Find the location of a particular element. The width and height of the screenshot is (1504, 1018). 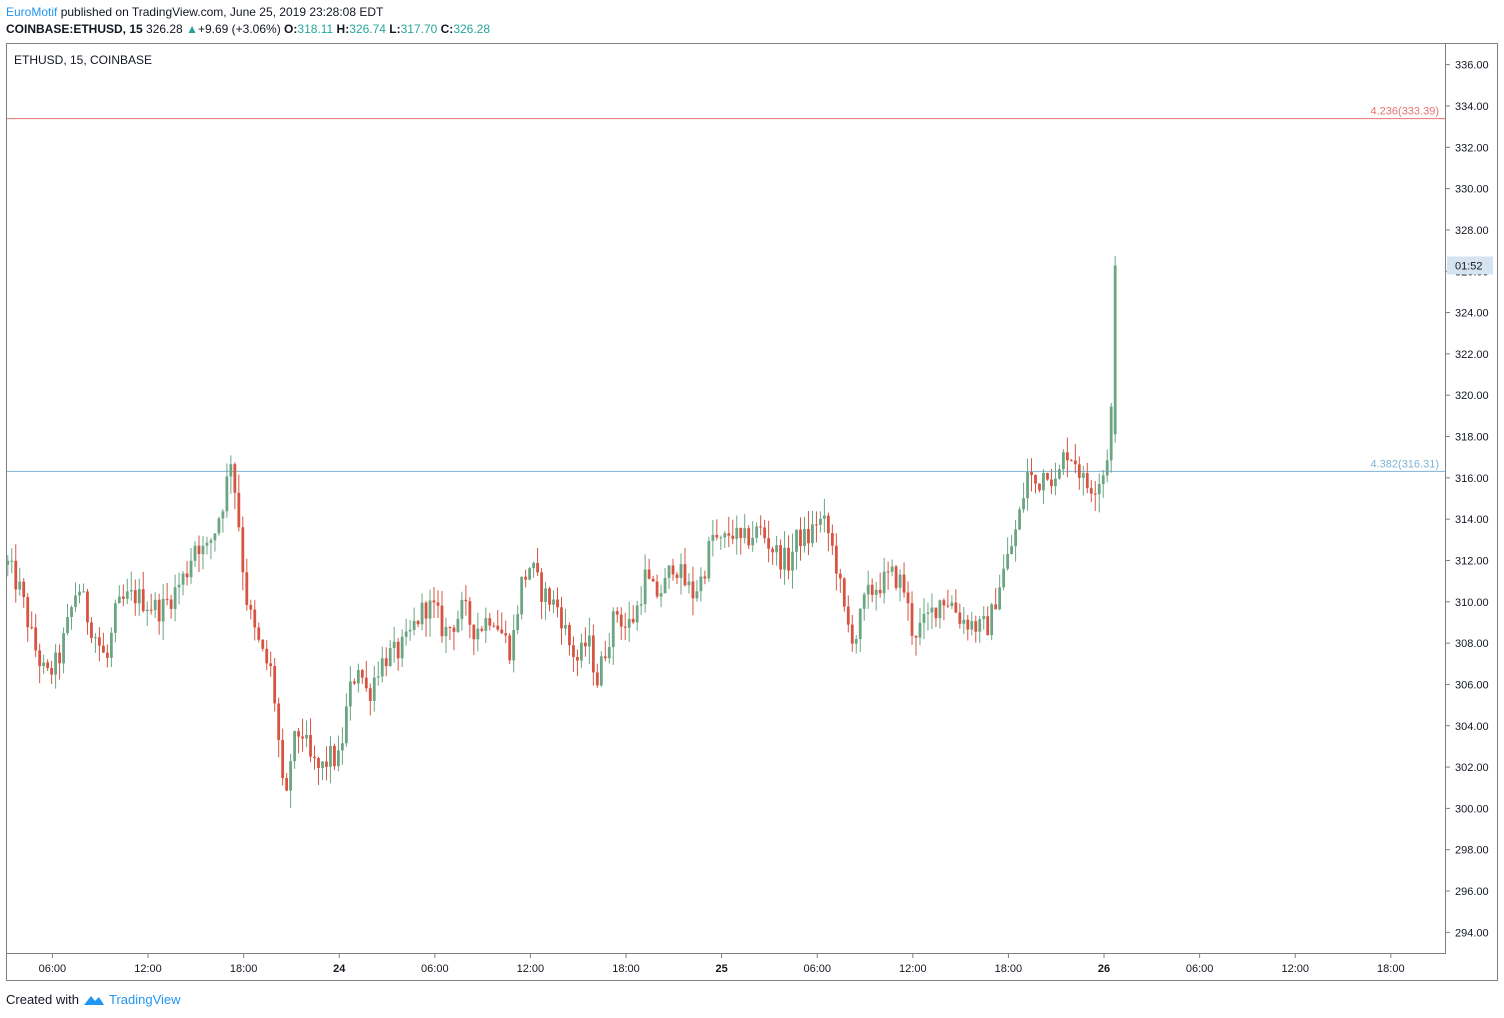

footer: Created with TradingView is located at coordinates (93, 999).